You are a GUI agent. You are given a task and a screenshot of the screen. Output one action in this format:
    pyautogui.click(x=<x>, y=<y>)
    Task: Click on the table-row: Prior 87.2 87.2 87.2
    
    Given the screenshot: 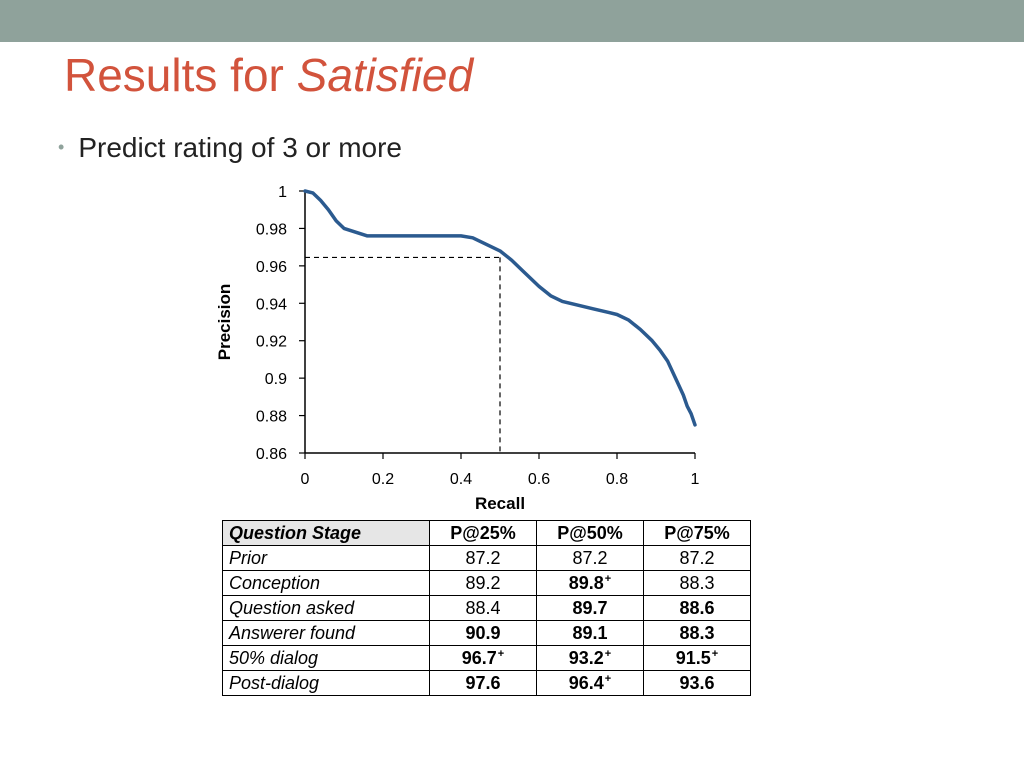 What is the action you would take?
    pyautogui.click(x=486, y=558)
    